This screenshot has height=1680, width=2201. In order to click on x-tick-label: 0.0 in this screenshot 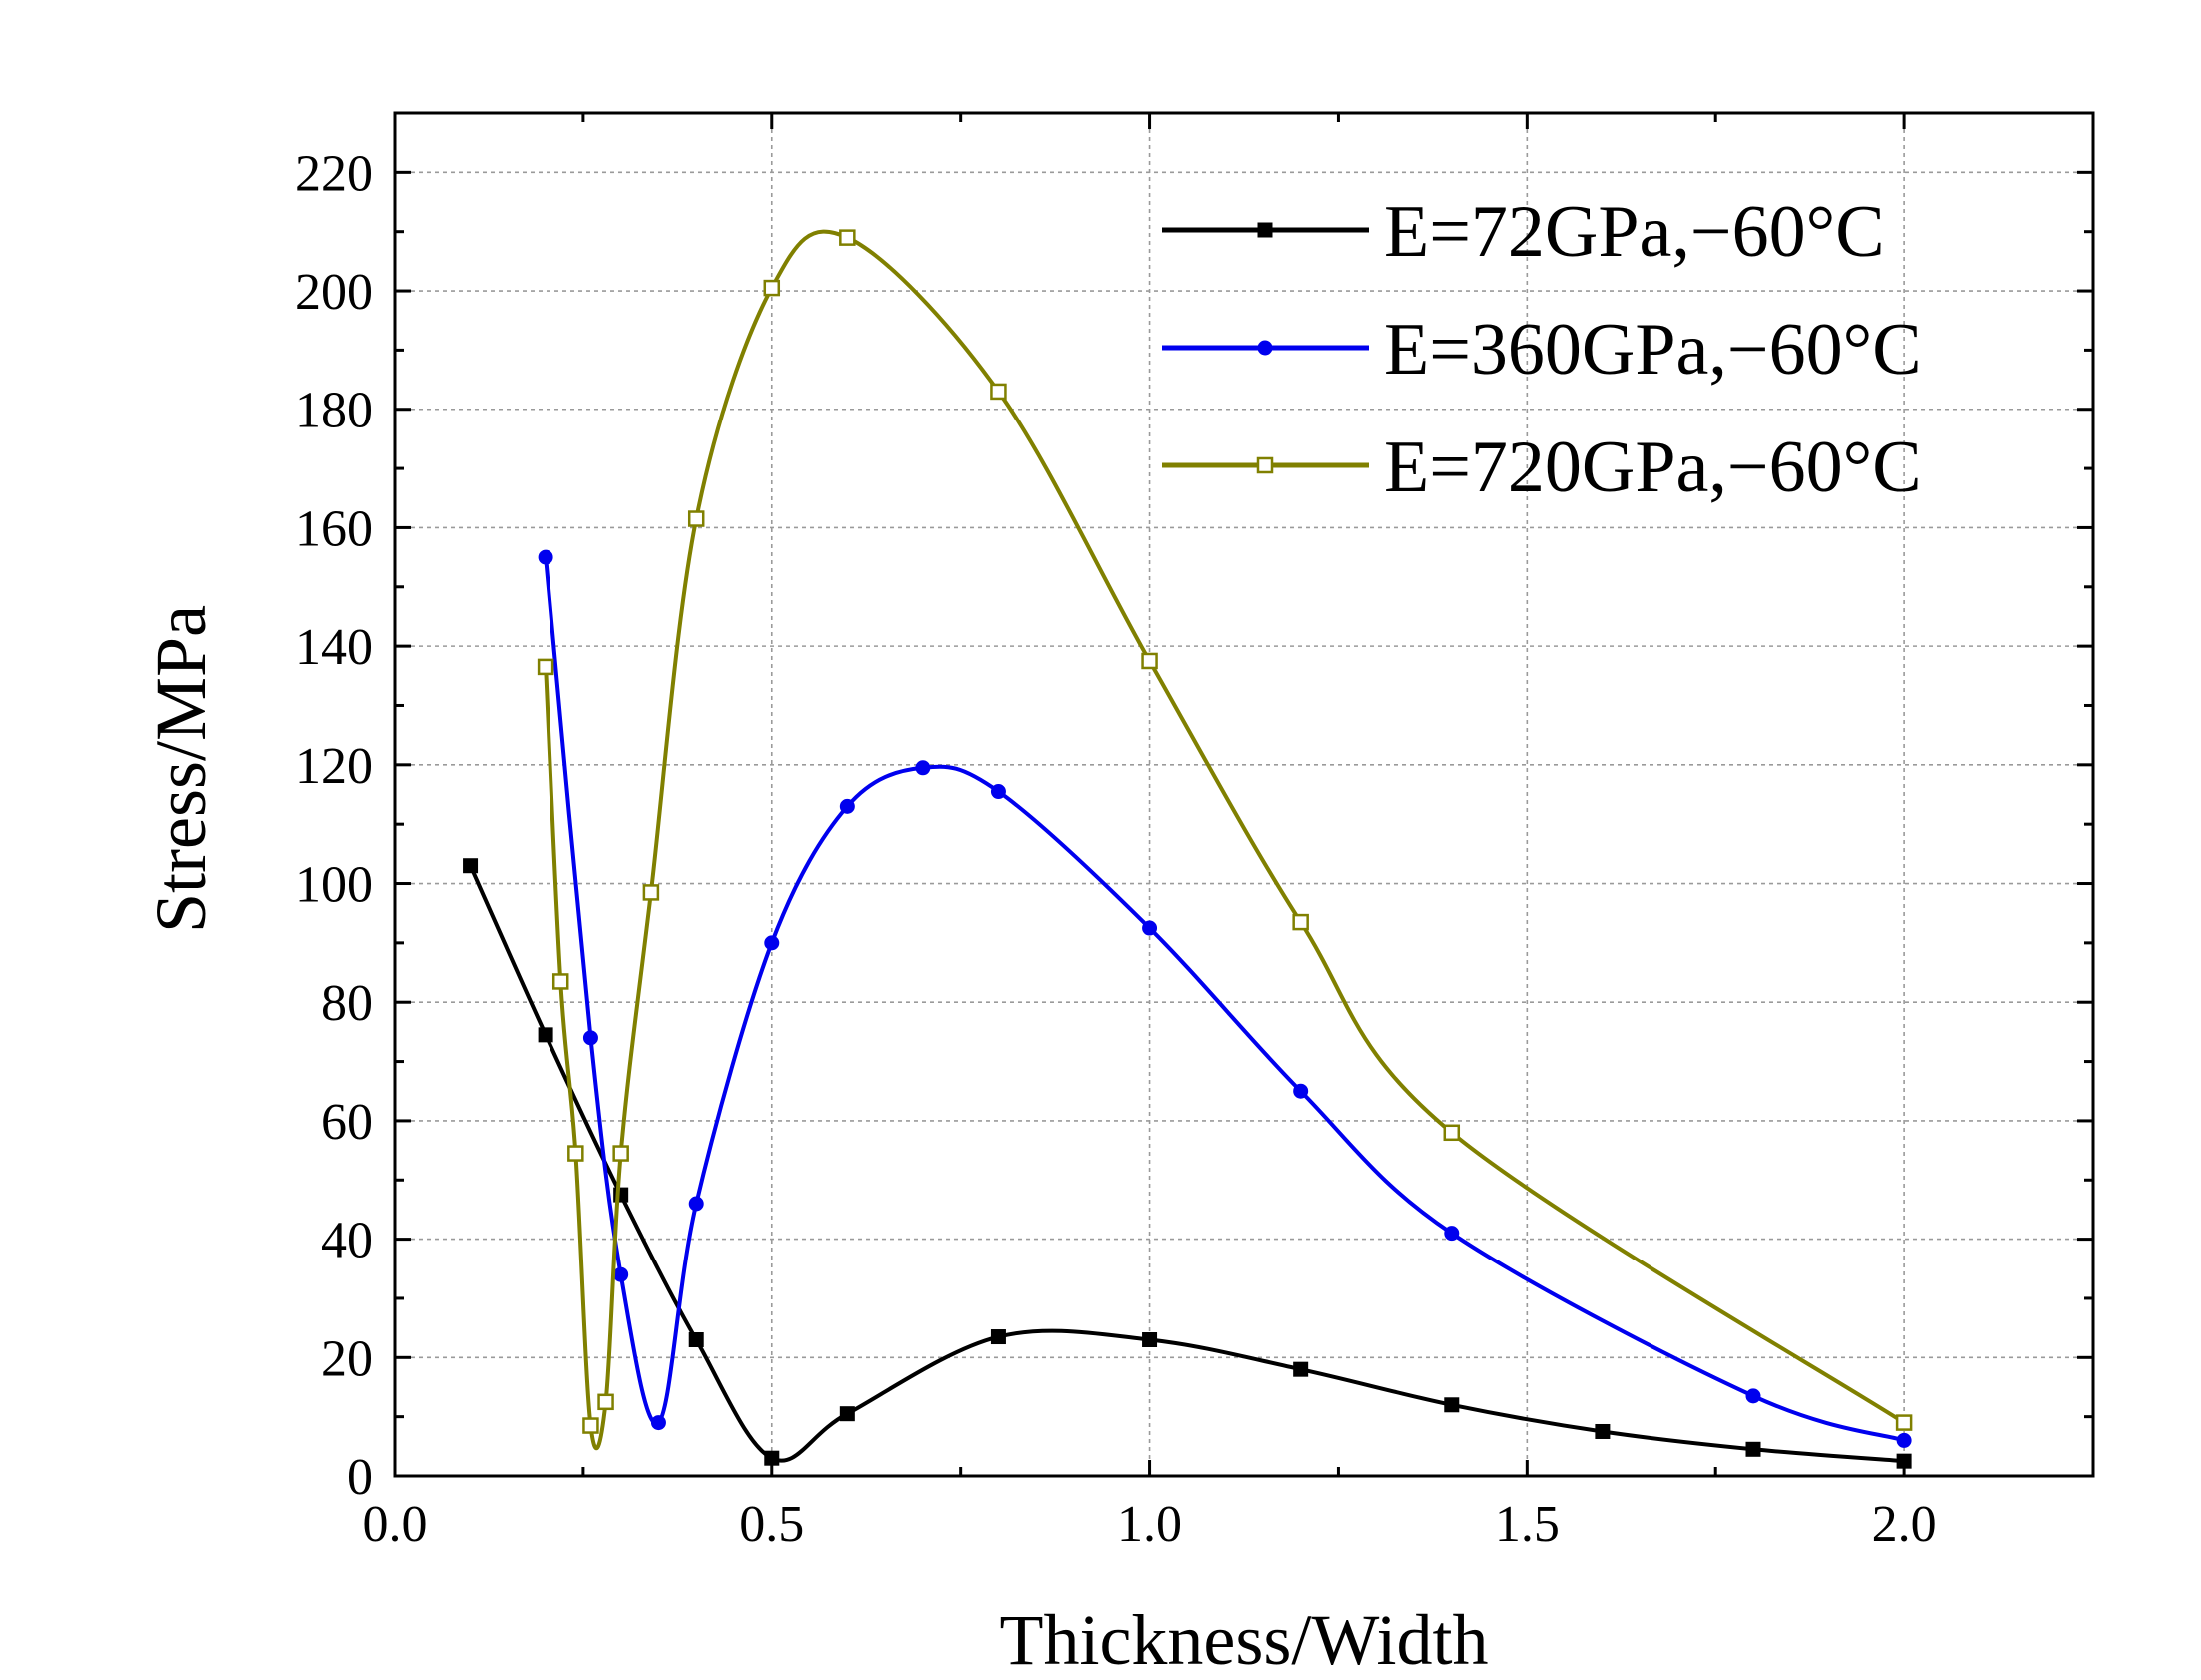, I will do `click(395, 1524)`.